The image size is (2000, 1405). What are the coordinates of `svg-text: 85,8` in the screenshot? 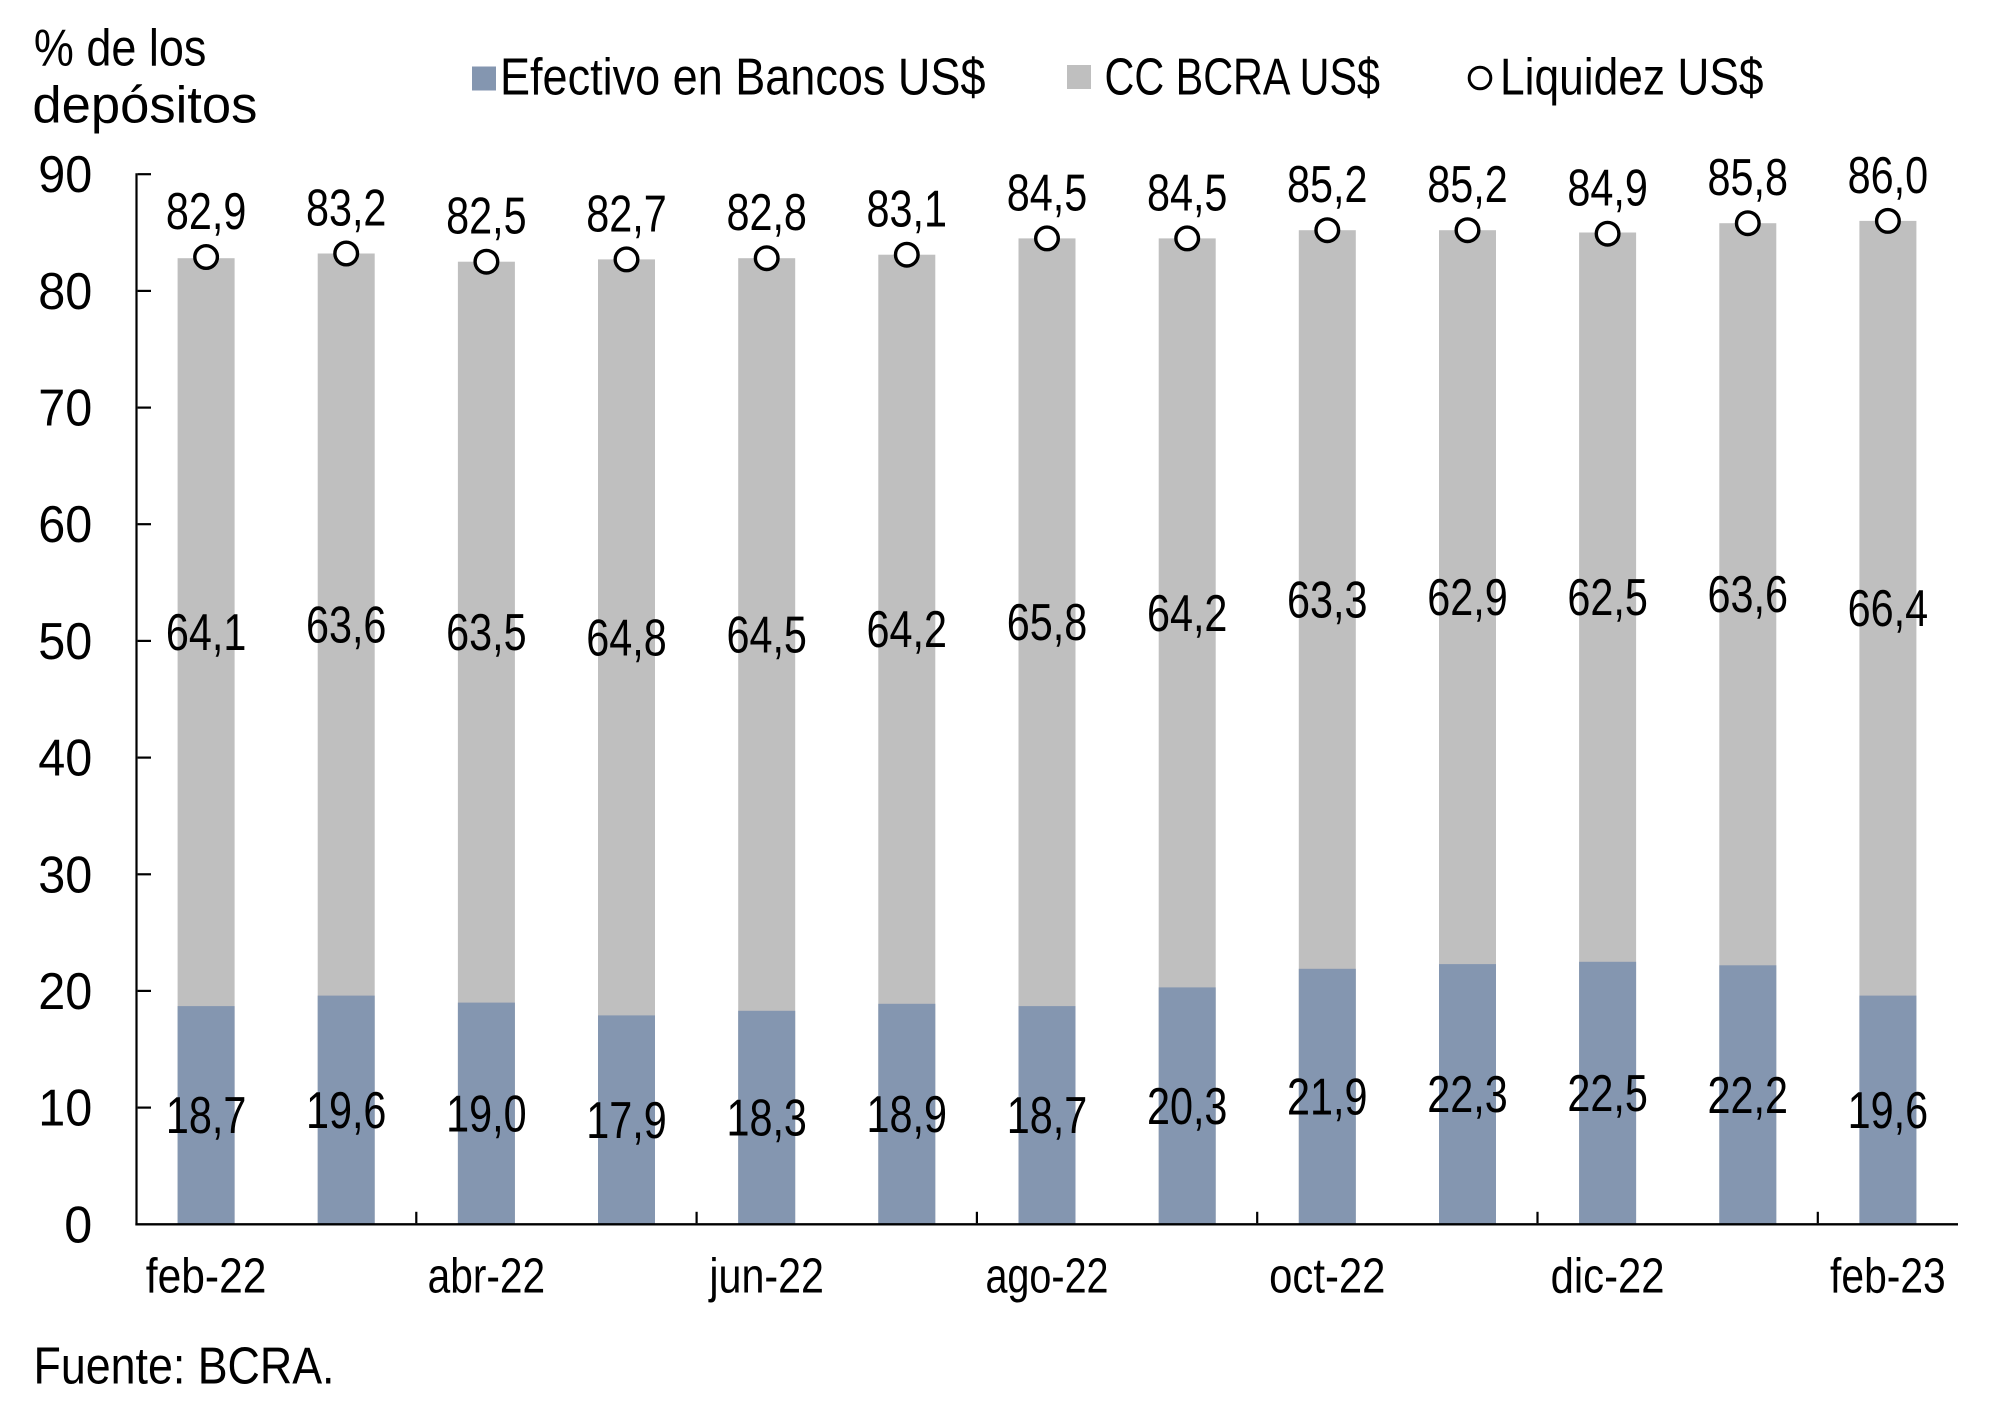 It's located at (1748, 178).